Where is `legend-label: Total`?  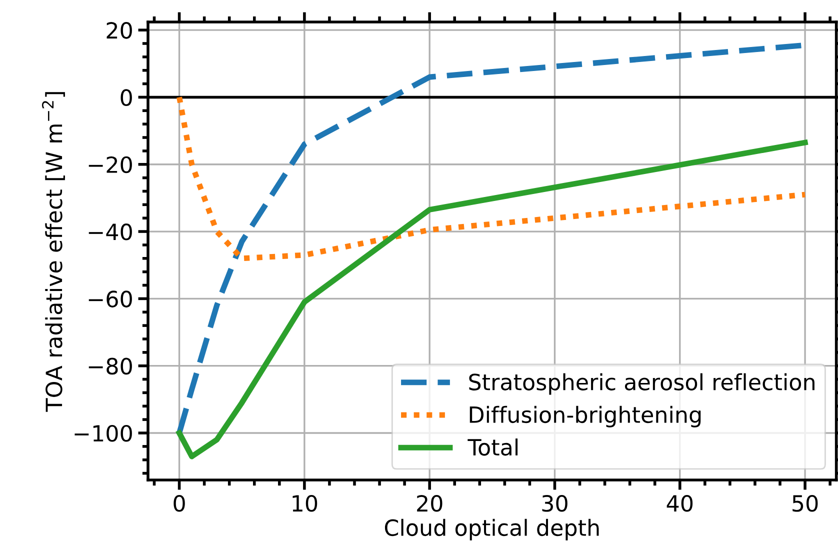 legend-label: Total is located at coordinates (493, 447).